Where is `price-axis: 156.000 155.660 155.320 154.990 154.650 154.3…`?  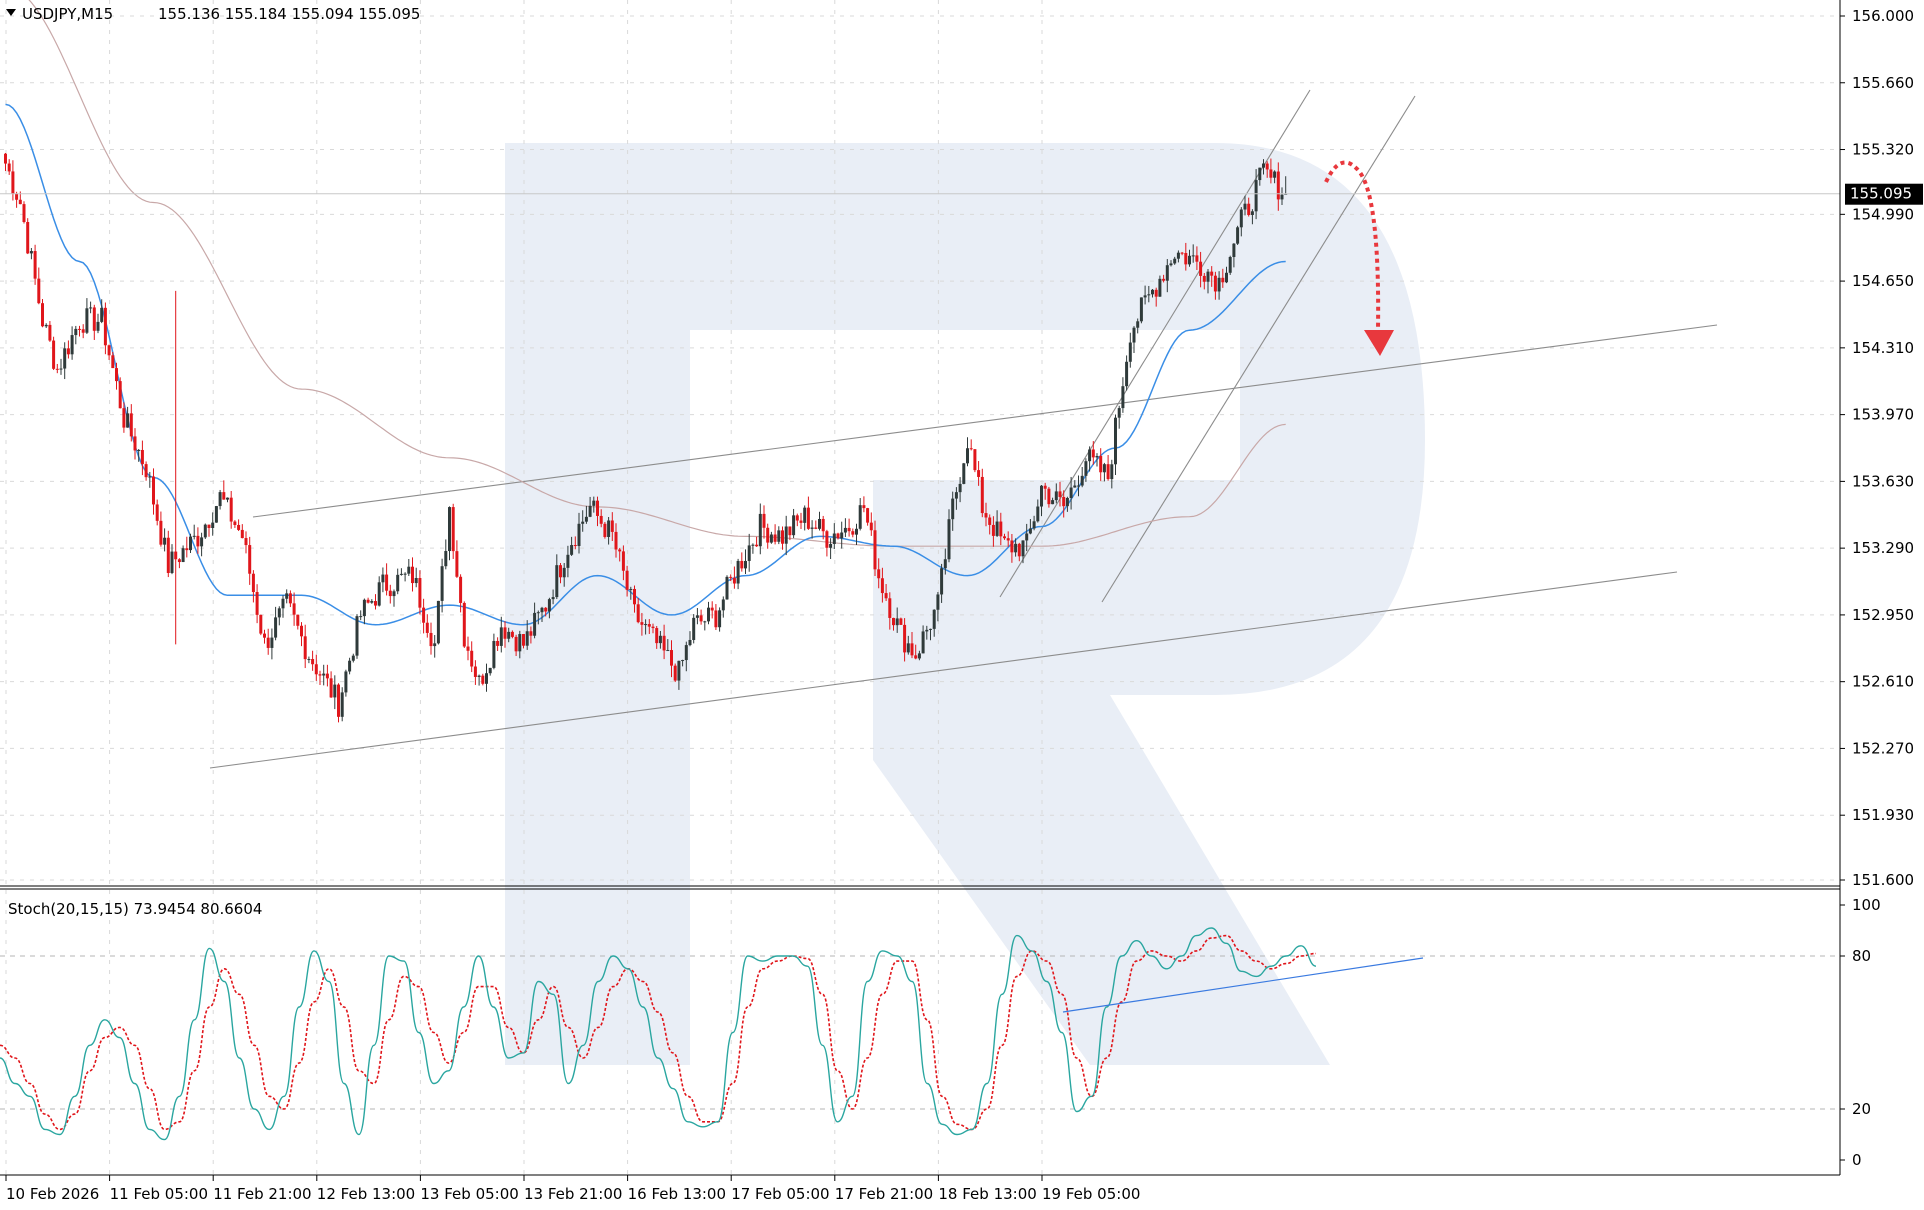 price-axis: 156.000 155.660 155.320 154.990 154.650 154.3… is located at coordinates (1877, 448).